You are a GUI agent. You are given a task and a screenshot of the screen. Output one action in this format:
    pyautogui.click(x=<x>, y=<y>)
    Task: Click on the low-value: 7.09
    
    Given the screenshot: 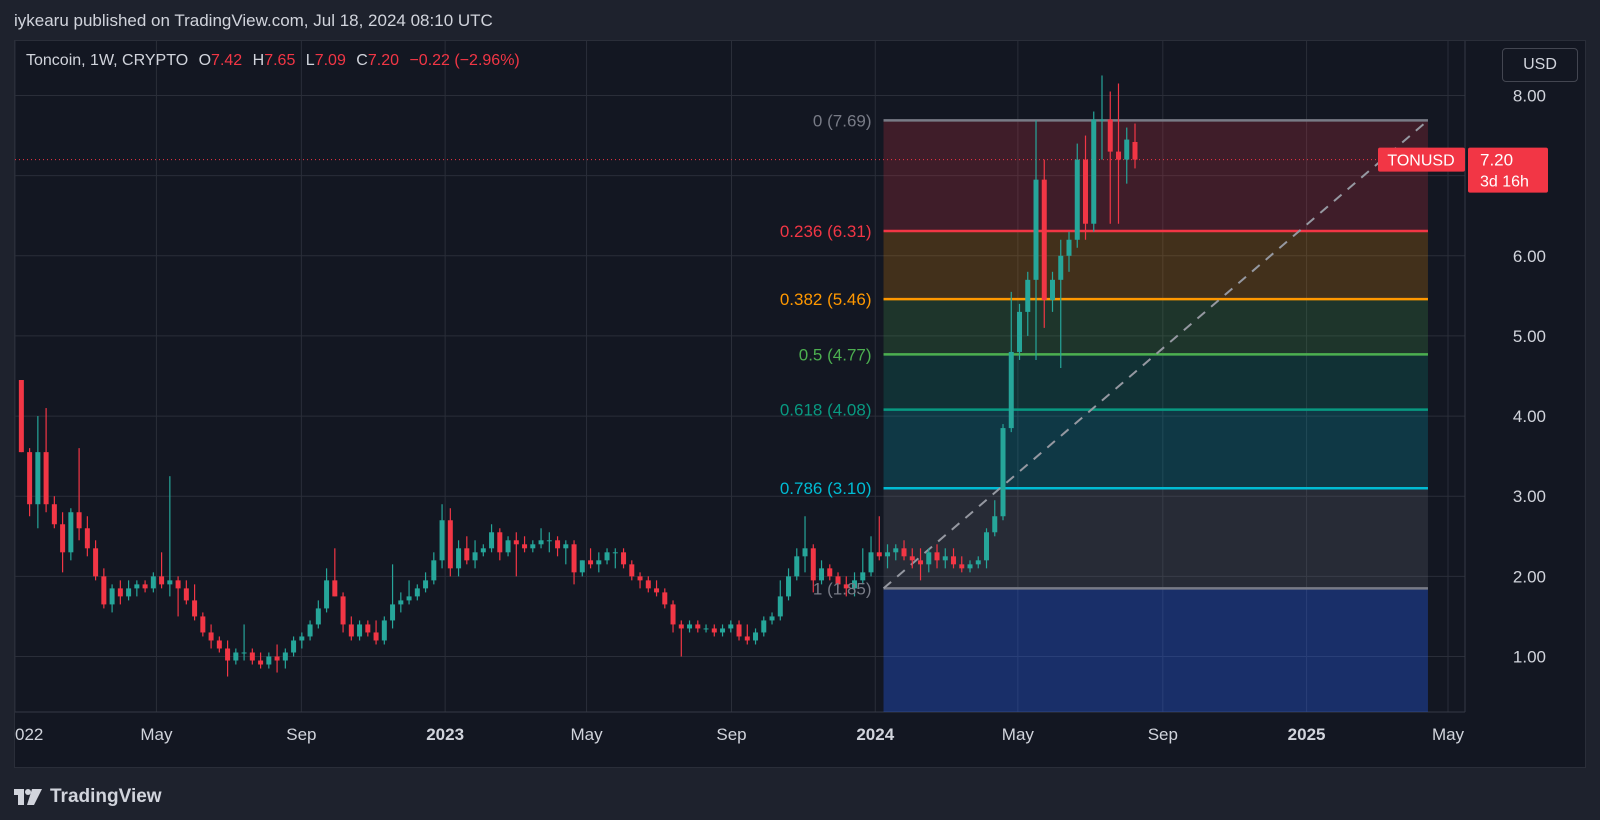 What is the action you would take?
    pyautogui.click(x=330, y=60)
    